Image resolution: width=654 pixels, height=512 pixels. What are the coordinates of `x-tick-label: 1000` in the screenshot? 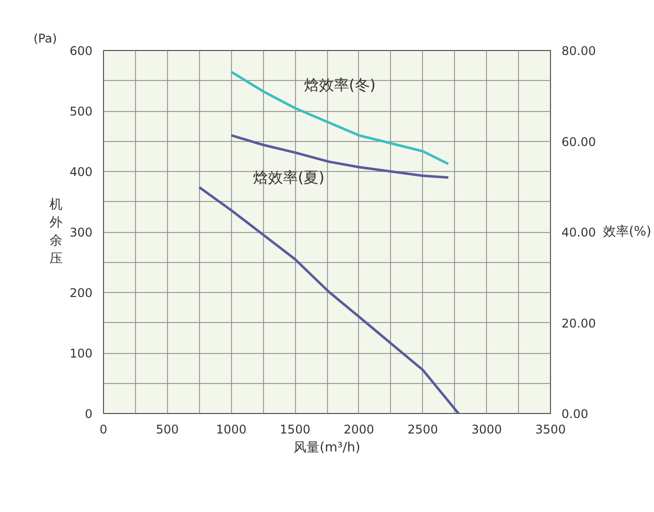 It's located at (231, 429).